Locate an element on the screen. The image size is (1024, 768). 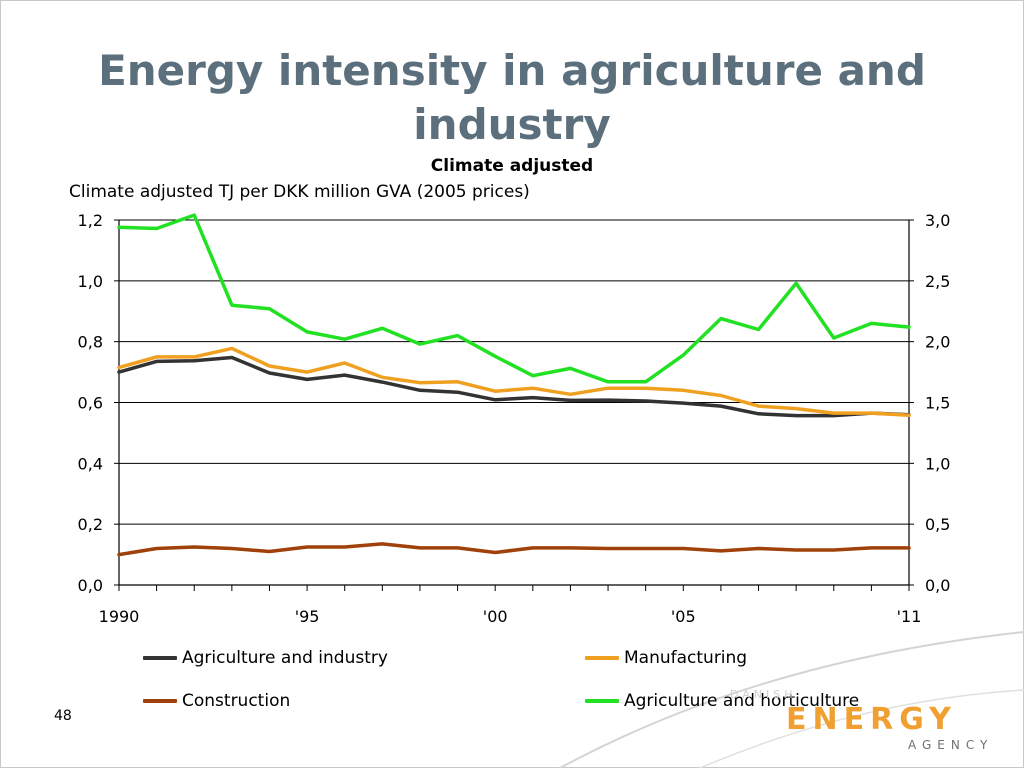
legend-item-manufacturing: Manufacturing is located at coordinates (666, 658).